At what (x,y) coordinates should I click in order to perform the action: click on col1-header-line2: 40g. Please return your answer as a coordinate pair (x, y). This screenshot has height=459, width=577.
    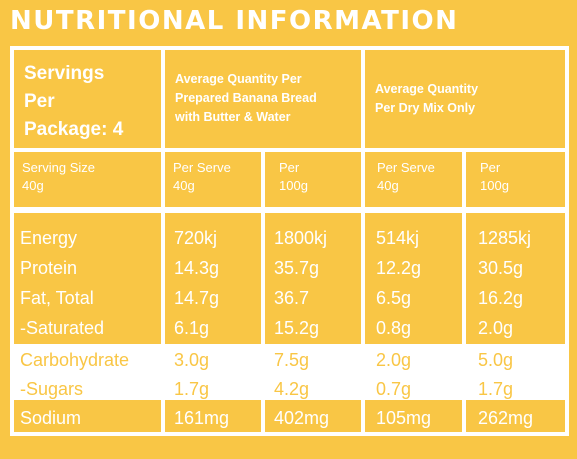
    Looking at the image, I should click on (184, 185).